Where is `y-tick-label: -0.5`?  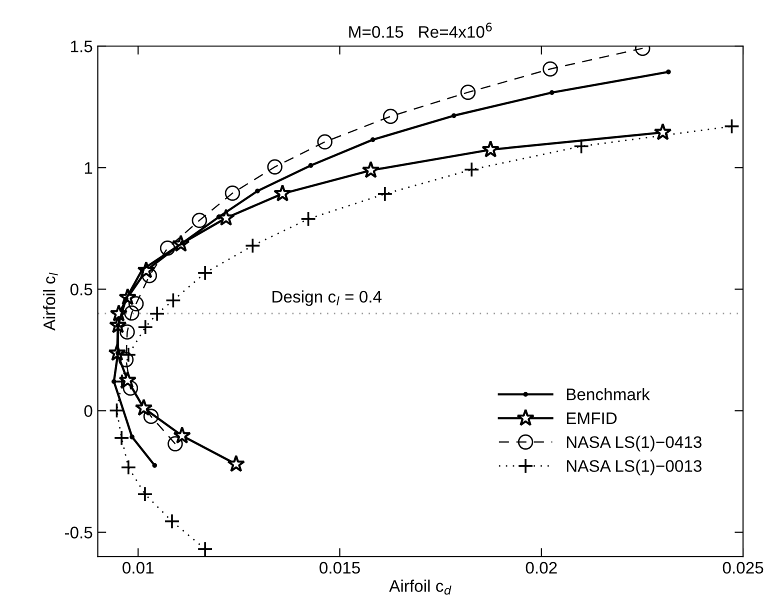
y-tick-label: -0.5 is located at coordinates (78, 532).